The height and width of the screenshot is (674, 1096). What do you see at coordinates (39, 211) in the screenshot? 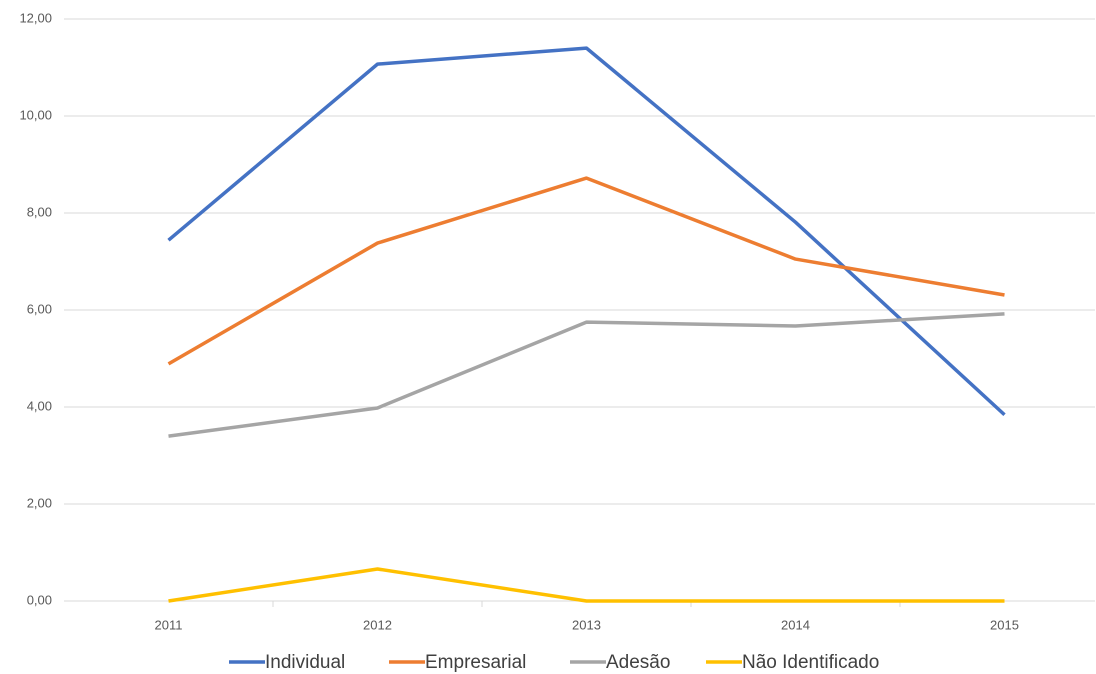
I see `y-tick-label: 8,00` at bounding box center [39, 211].